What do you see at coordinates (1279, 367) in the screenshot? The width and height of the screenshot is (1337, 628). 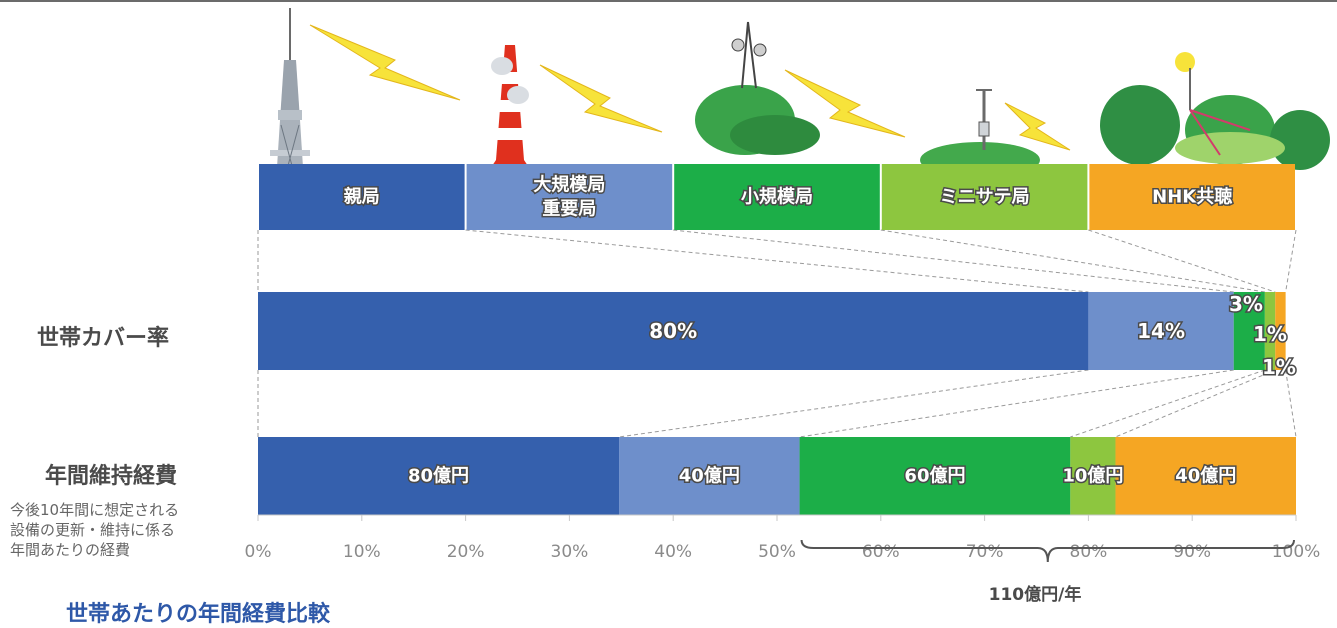 I see `coverage-value-label-4: 1%` at bounding box center [1279, 367].